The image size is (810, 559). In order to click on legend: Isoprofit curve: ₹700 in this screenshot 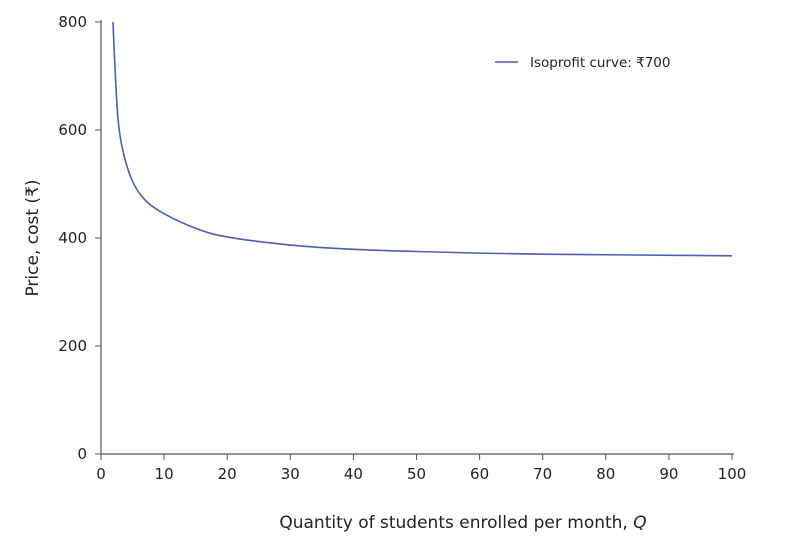, I will do `click(582, 63)`.